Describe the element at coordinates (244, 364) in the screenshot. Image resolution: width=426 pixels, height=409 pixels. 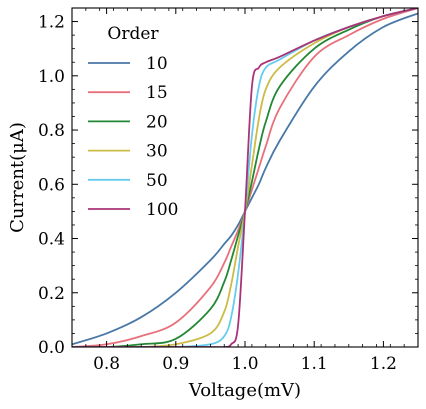
I see `x-tick-label: 1.0` at that location.